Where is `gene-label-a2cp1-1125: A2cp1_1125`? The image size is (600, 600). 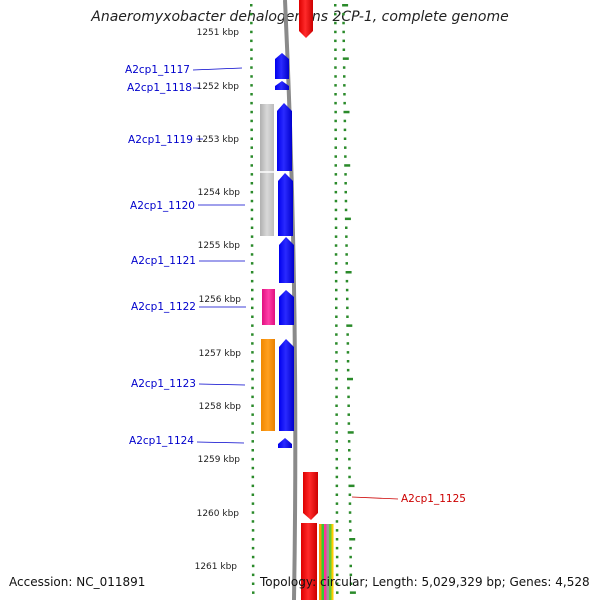
gene-label-a2cp1-1125: A2cp1_1125 is located at coordinates (433, 499).